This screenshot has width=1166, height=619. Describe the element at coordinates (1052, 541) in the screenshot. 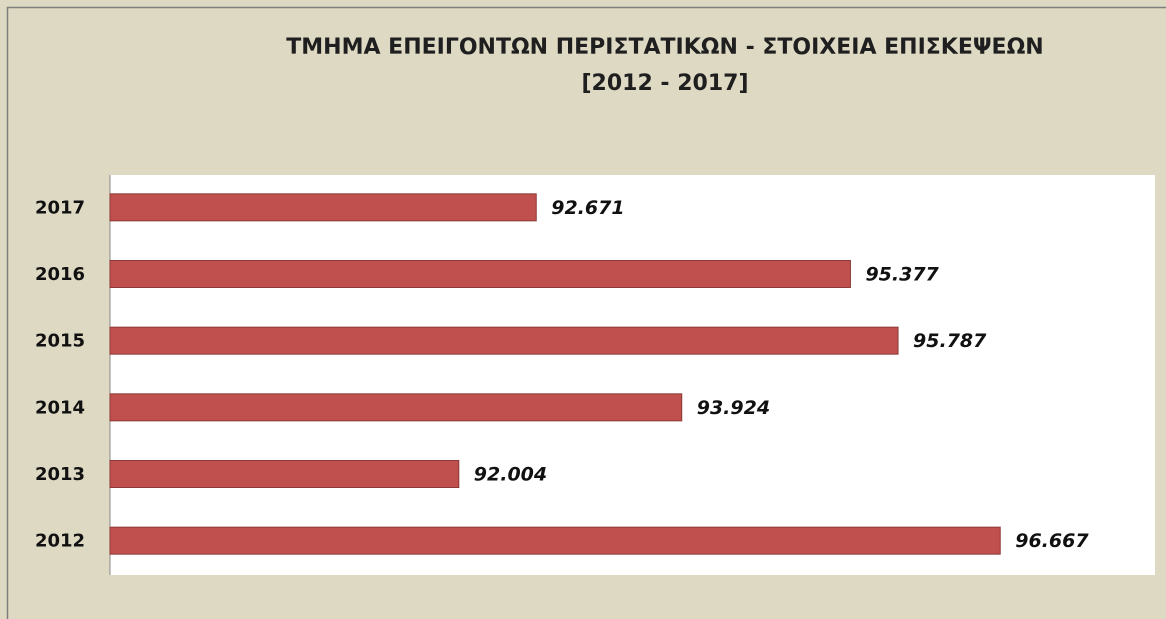

I see `value-label: 96.667` at that location.